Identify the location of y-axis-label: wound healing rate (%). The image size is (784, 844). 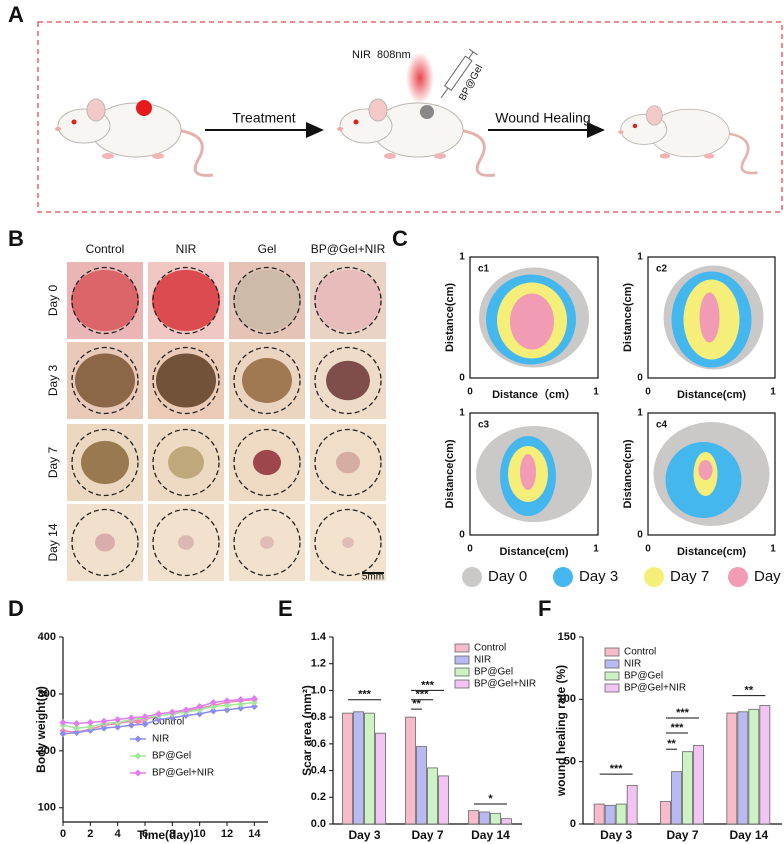
(561, 731).